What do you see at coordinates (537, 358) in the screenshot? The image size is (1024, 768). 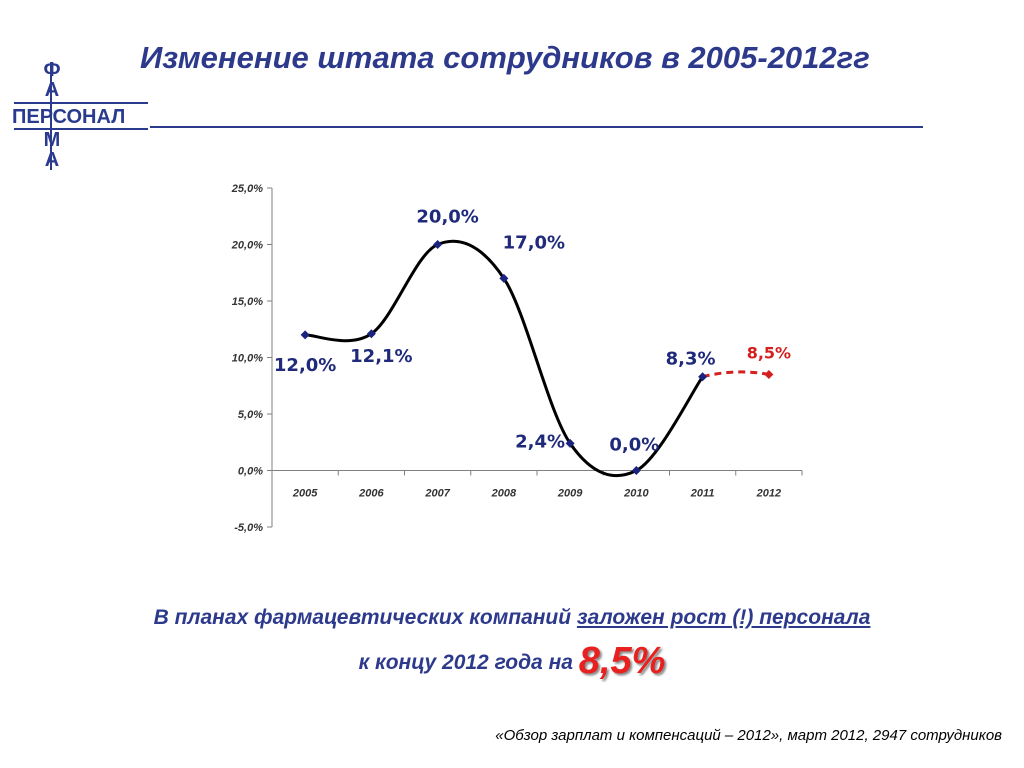 I see `series` at bounding box center [537, 358].